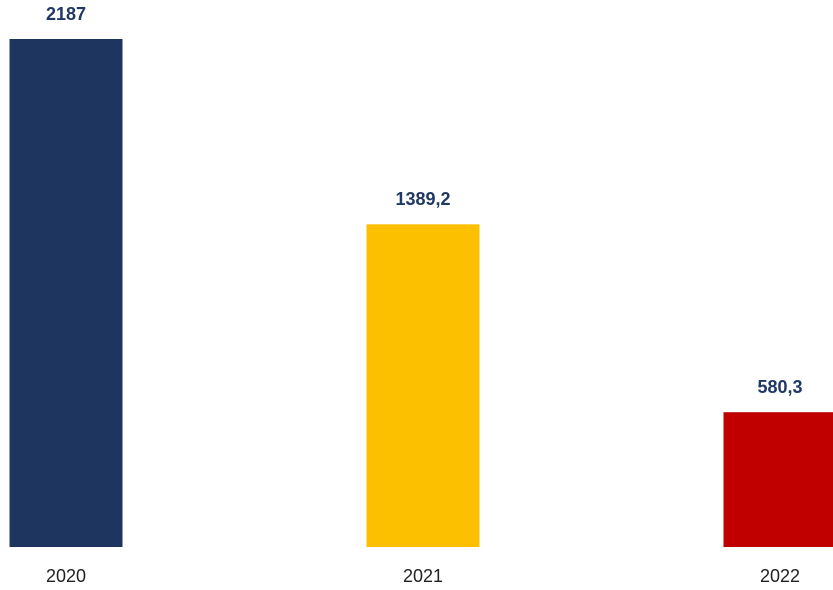  I want to click on x-tick-label: 2022, so click(780, 576).